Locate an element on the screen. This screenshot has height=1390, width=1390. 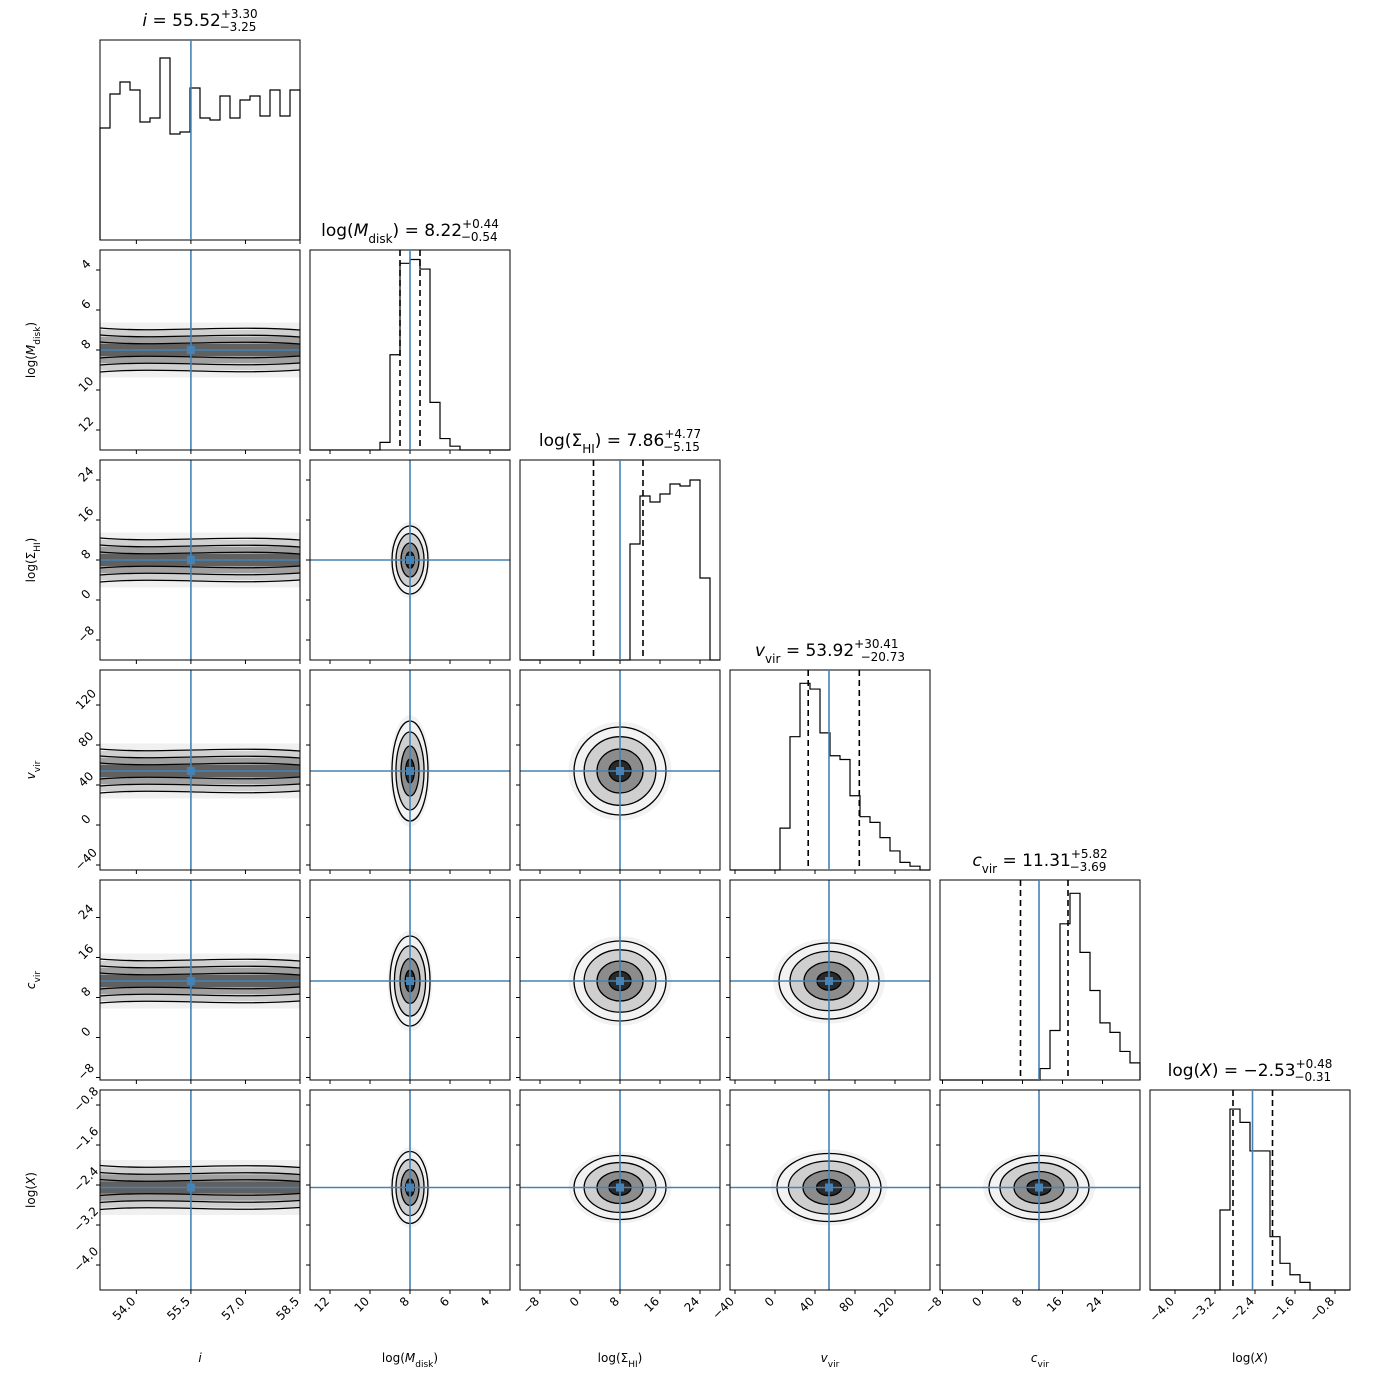
title-vvir: vvir = 53.92+30.41 −20.73 is located at coordinates (830, 651).